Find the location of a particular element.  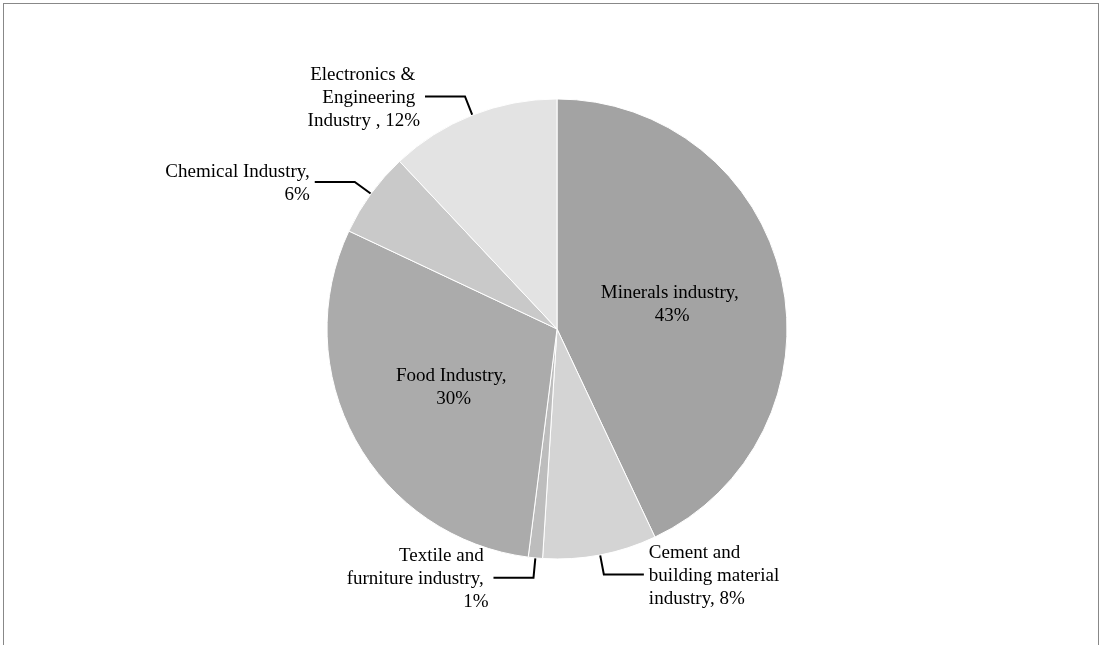

slice-label: Textile and furniture industry, 1% is located at coordinates (417, 578).